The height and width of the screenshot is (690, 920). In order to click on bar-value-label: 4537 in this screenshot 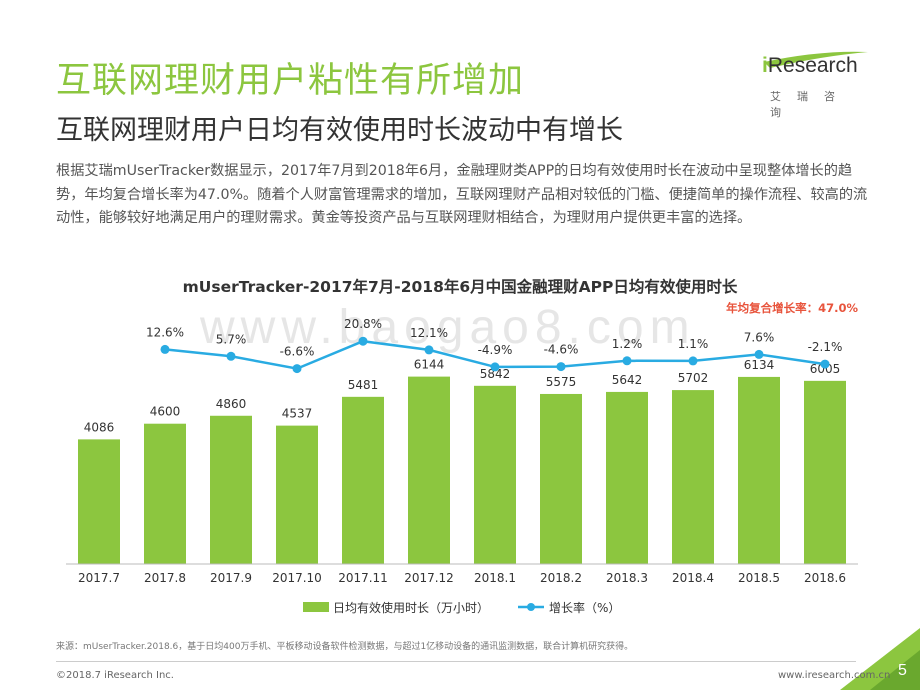, I will do `click(297, 414)`.